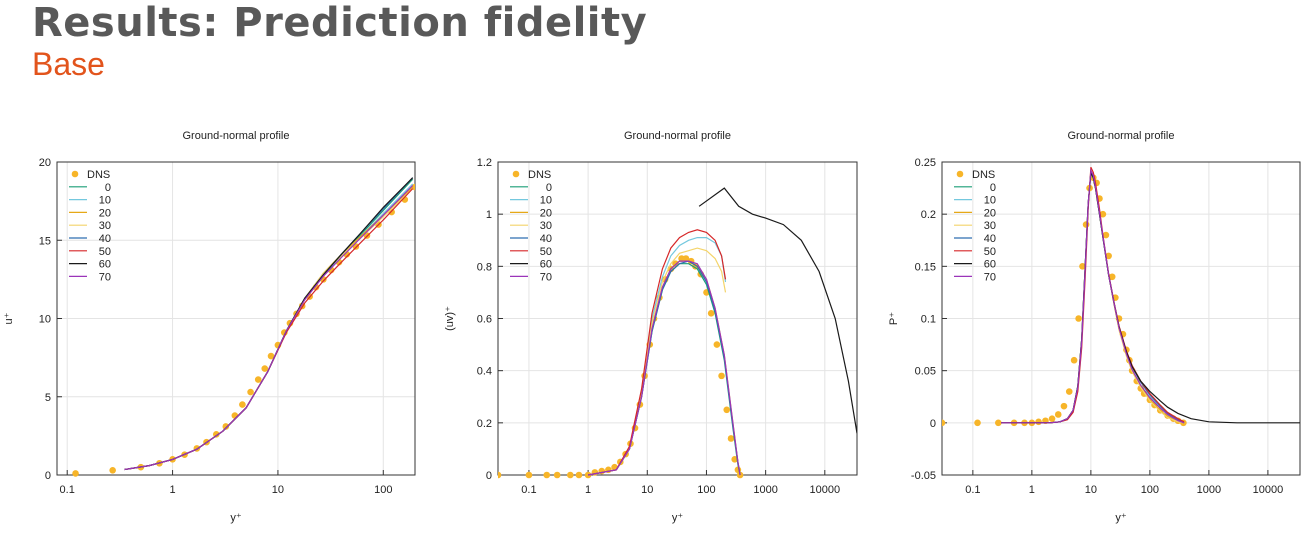 The width and height of the screenshot is (1306, 536). Describe the element at coordinates (450, 318) in the screenshot. I see `y-axis-label: (uv)⁺` at that location.